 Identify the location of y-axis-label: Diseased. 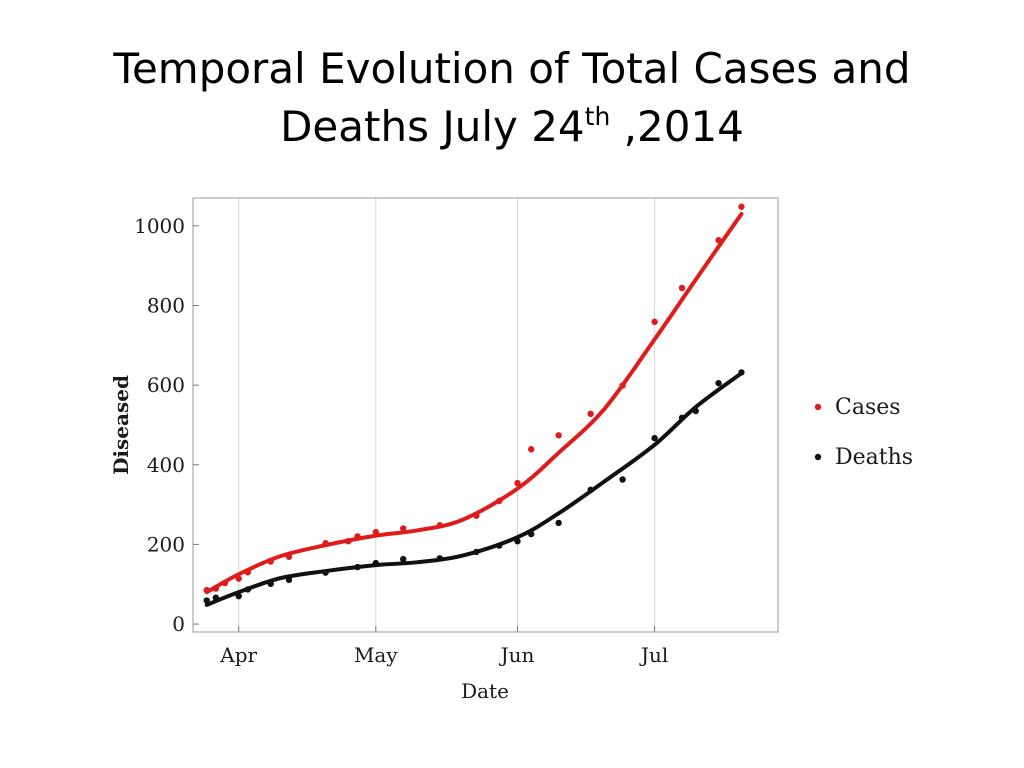
(121, 425).